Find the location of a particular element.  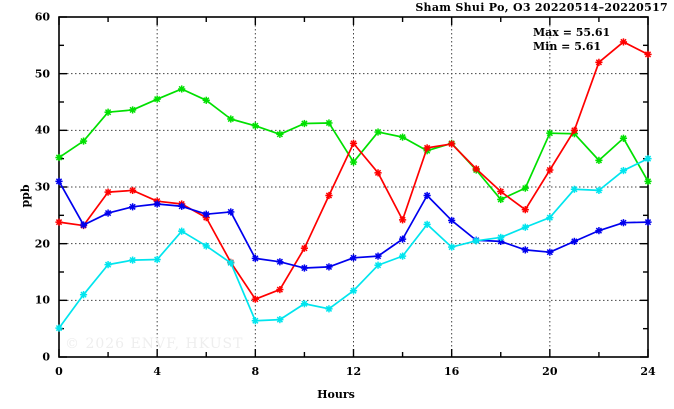

y-tick-label: 50 is located at coordinates (42, 74).